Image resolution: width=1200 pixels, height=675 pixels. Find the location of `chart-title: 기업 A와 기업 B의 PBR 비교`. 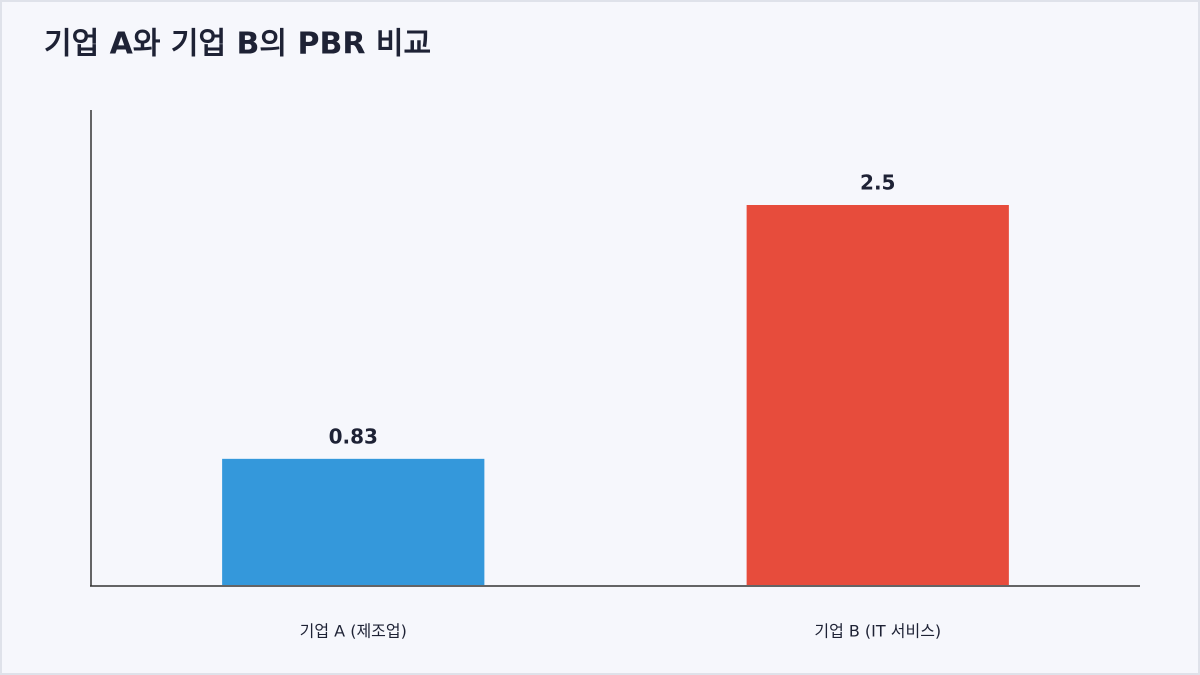

chart-title: 기업 A와 기업 B의 PBR 비교 is located at coordinates (237, 44).